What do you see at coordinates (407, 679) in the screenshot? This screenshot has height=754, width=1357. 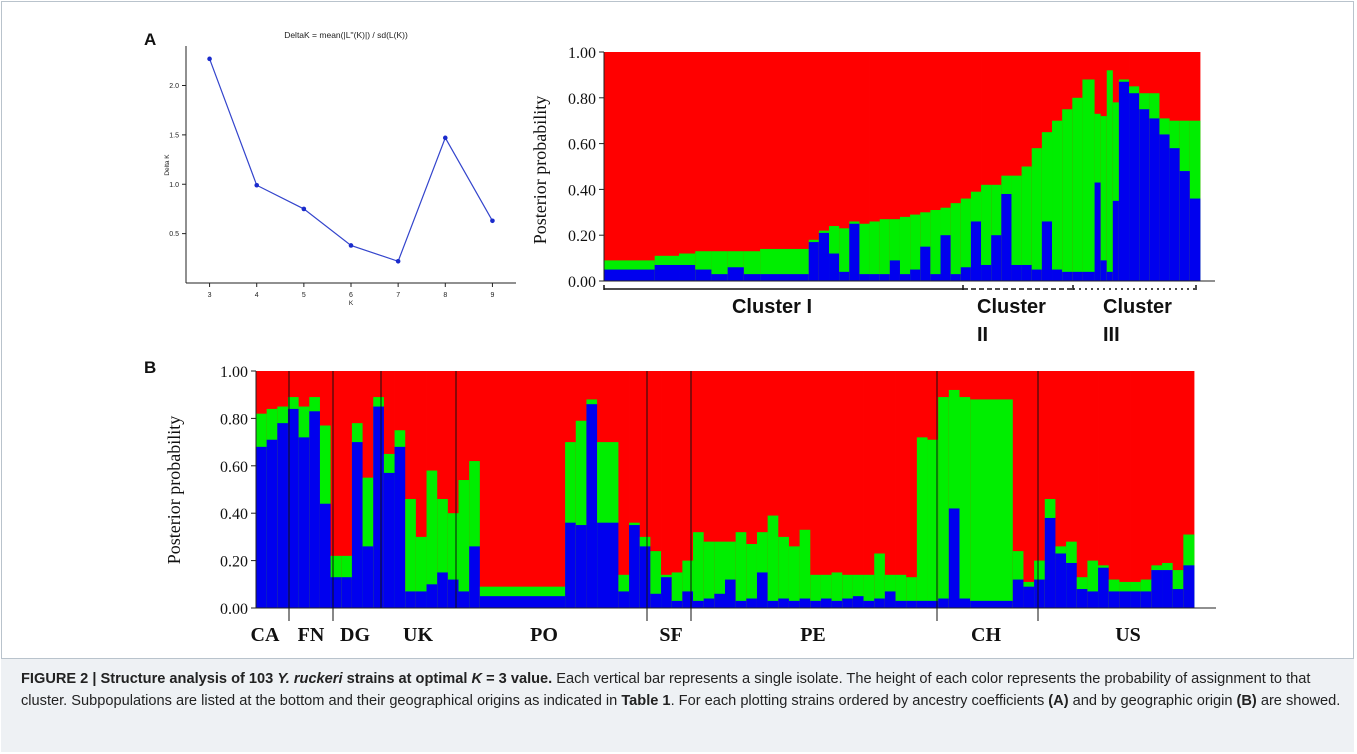 I see `caption-title-mid: strains at optimal` at bounding box center [407, 679].